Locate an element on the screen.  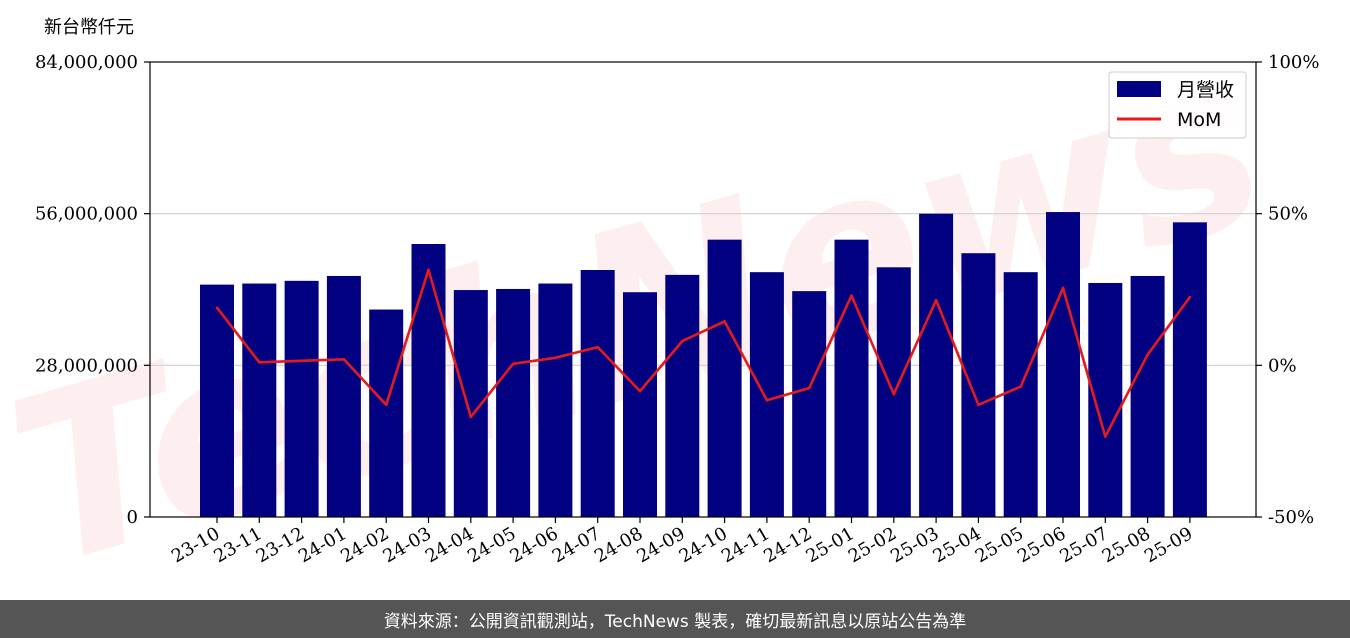
right-axis: -50% 0% 50% 100% is located at coordinates (1287, 290).